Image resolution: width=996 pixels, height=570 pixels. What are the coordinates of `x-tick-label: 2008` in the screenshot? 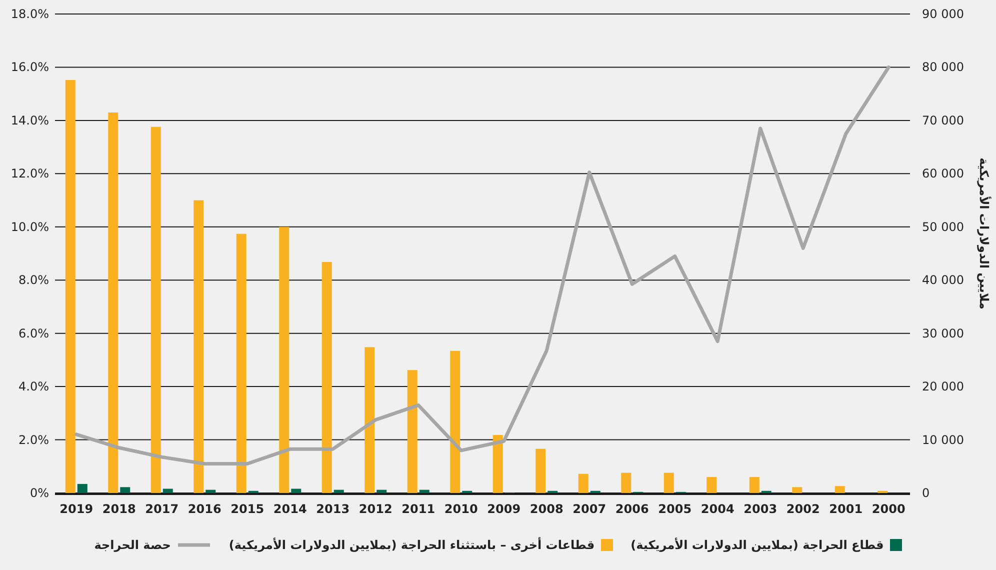 It's located at (547, 509).